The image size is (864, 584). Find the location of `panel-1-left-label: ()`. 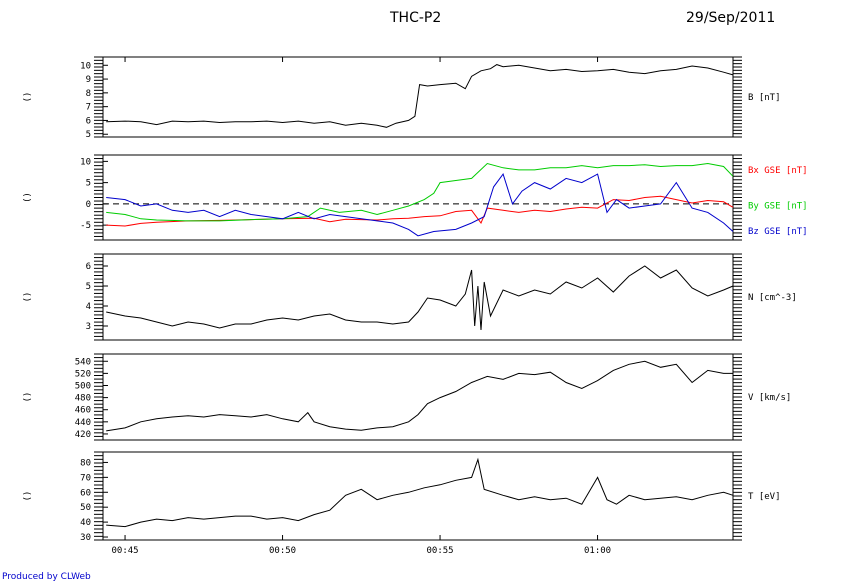

panel-1-left-label: () is located at coordinates (26, 97).